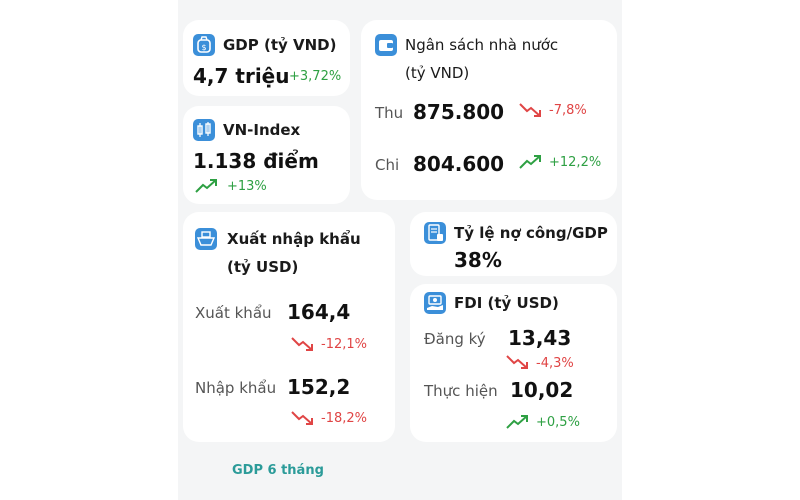 This screenshot has width=800, height=500. Describe the element at coordinates (459, 112) in the screenshot. I see `budget-income-value: 875.800` at that location.